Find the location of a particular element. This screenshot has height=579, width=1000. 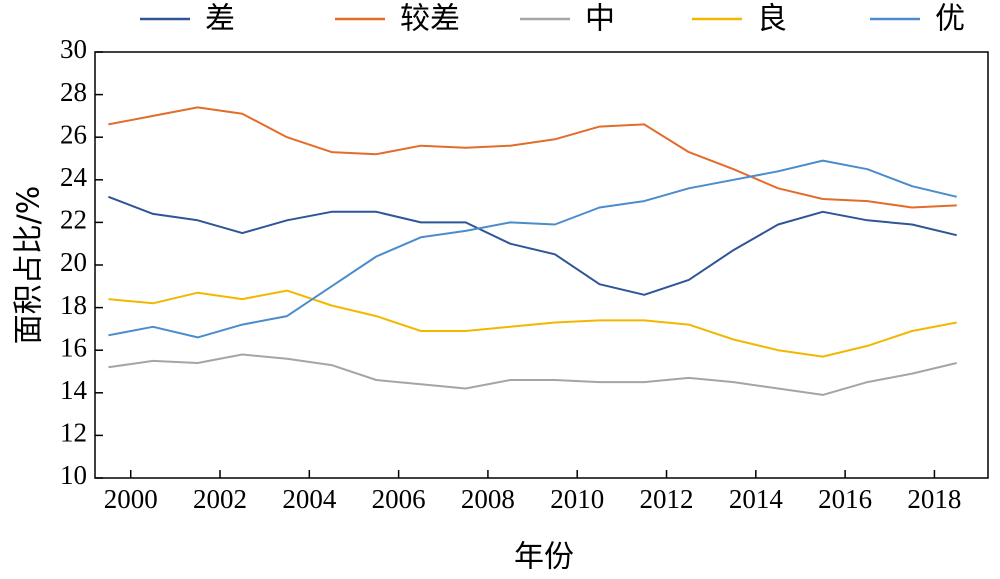

y-axis-title-group: 面积占比/% is located at coordinates (29, 265).